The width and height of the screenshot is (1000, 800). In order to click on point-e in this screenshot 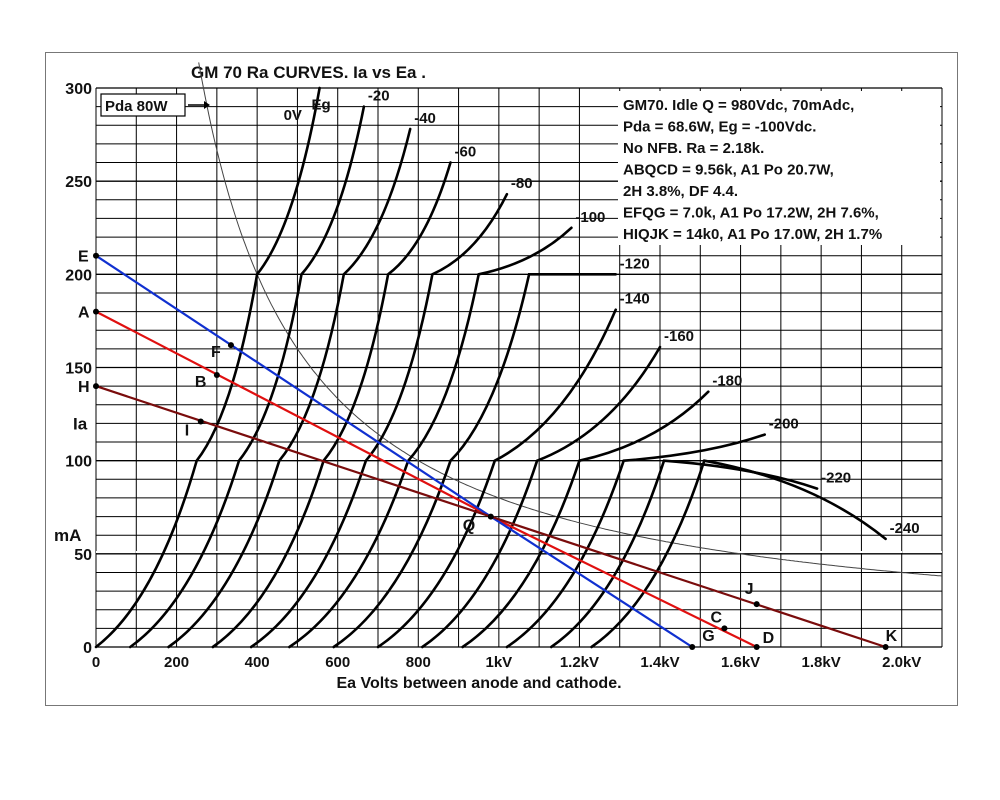, I will do `click(96, 255)`.